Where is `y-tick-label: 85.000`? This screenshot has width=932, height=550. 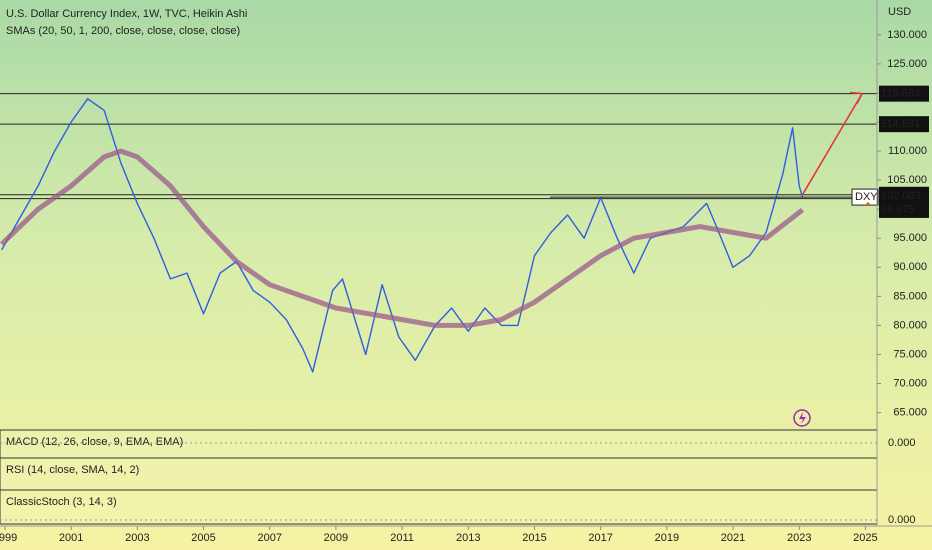
y-tick-label: 85.000 is located at coordinates (910, 296).